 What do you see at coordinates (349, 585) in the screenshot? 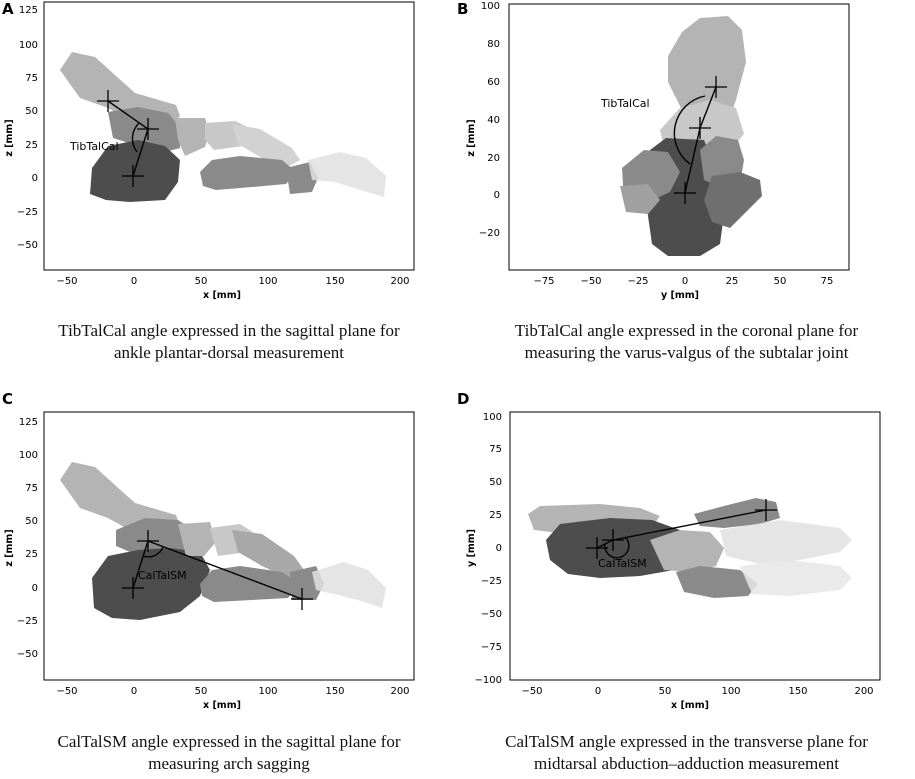
I see `panel-c-phalanges-shape` at bounding box center [349, 585].